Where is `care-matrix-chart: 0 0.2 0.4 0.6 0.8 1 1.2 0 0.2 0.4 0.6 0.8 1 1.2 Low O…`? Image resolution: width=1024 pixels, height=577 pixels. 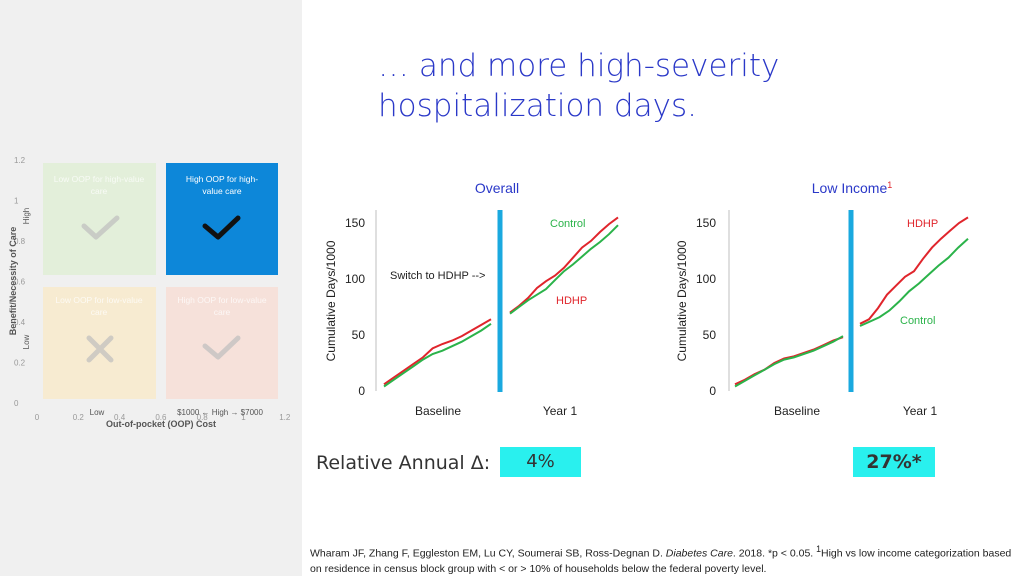 care-matrix-chart: 0 0.2 0.4 0.6 0.8 1 1.2 0 0.2 0.4 0.6 0.8 1 1.2 Low O… is located at coordinates (149, 292).